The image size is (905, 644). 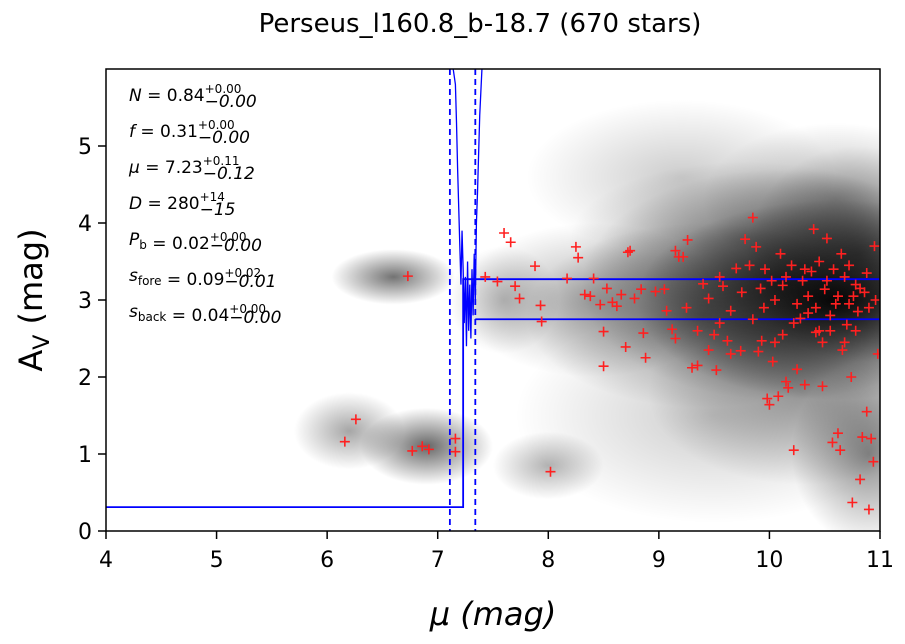 I want to click on fit-stat-sfore: sfore = 0.09+0.02, so click(x=195, y=278).